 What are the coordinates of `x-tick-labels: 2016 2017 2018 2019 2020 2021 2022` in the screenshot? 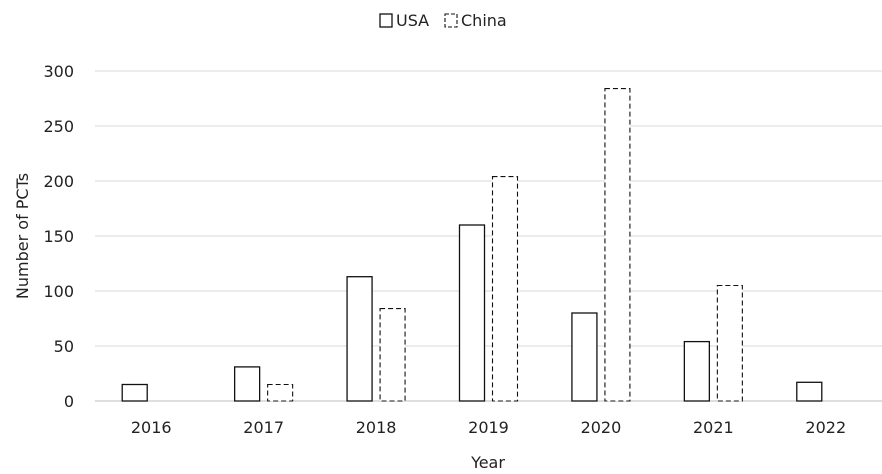 It's located at (488, 427).